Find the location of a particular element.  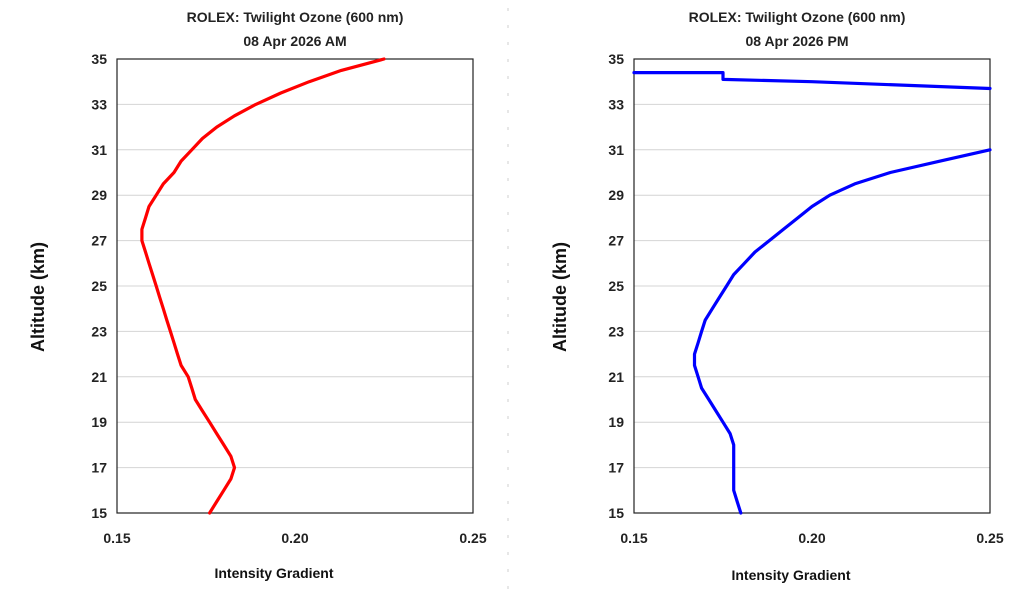

chart-subtitle: 08 Apr 2026 AM is located at coordinates (294, 41).